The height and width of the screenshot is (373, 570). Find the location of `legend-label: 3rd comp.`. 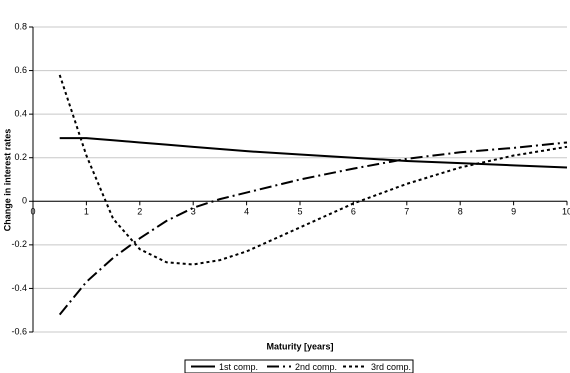

legend-label: 3rd comp. is located at coordinates (391, 367).